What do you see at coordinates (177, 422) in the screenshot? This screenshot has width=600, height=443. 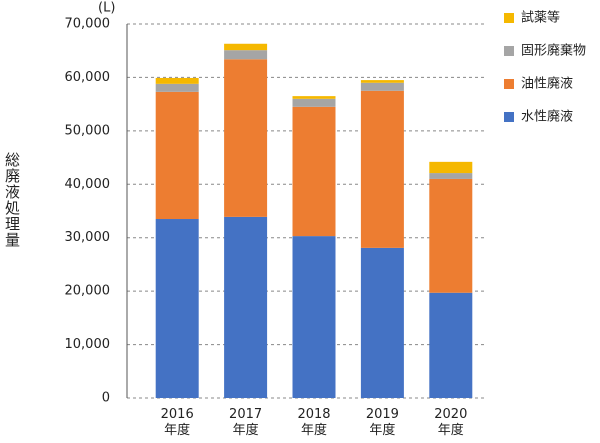 I see `x-tick-label: 2016年度` at bounding box center [177, 422].